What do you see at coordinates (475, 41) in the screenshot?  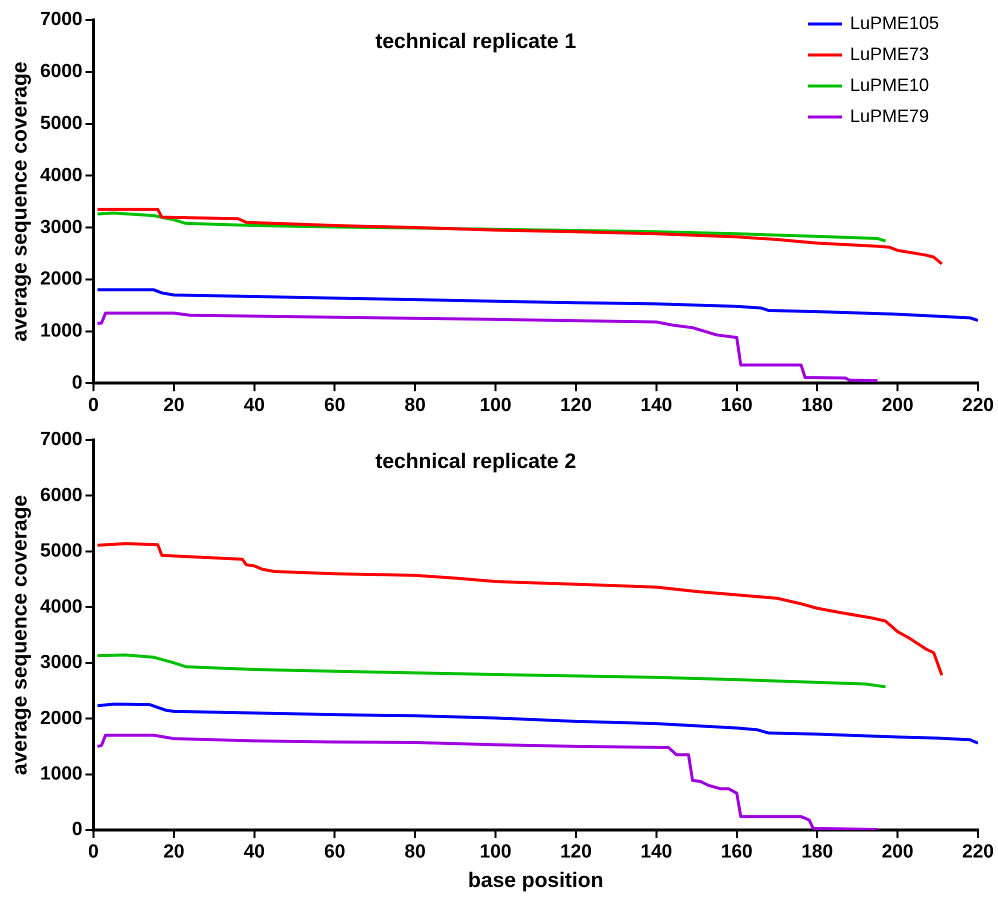 I see `text: technical replicate 1` at bounding box center [475, 41].